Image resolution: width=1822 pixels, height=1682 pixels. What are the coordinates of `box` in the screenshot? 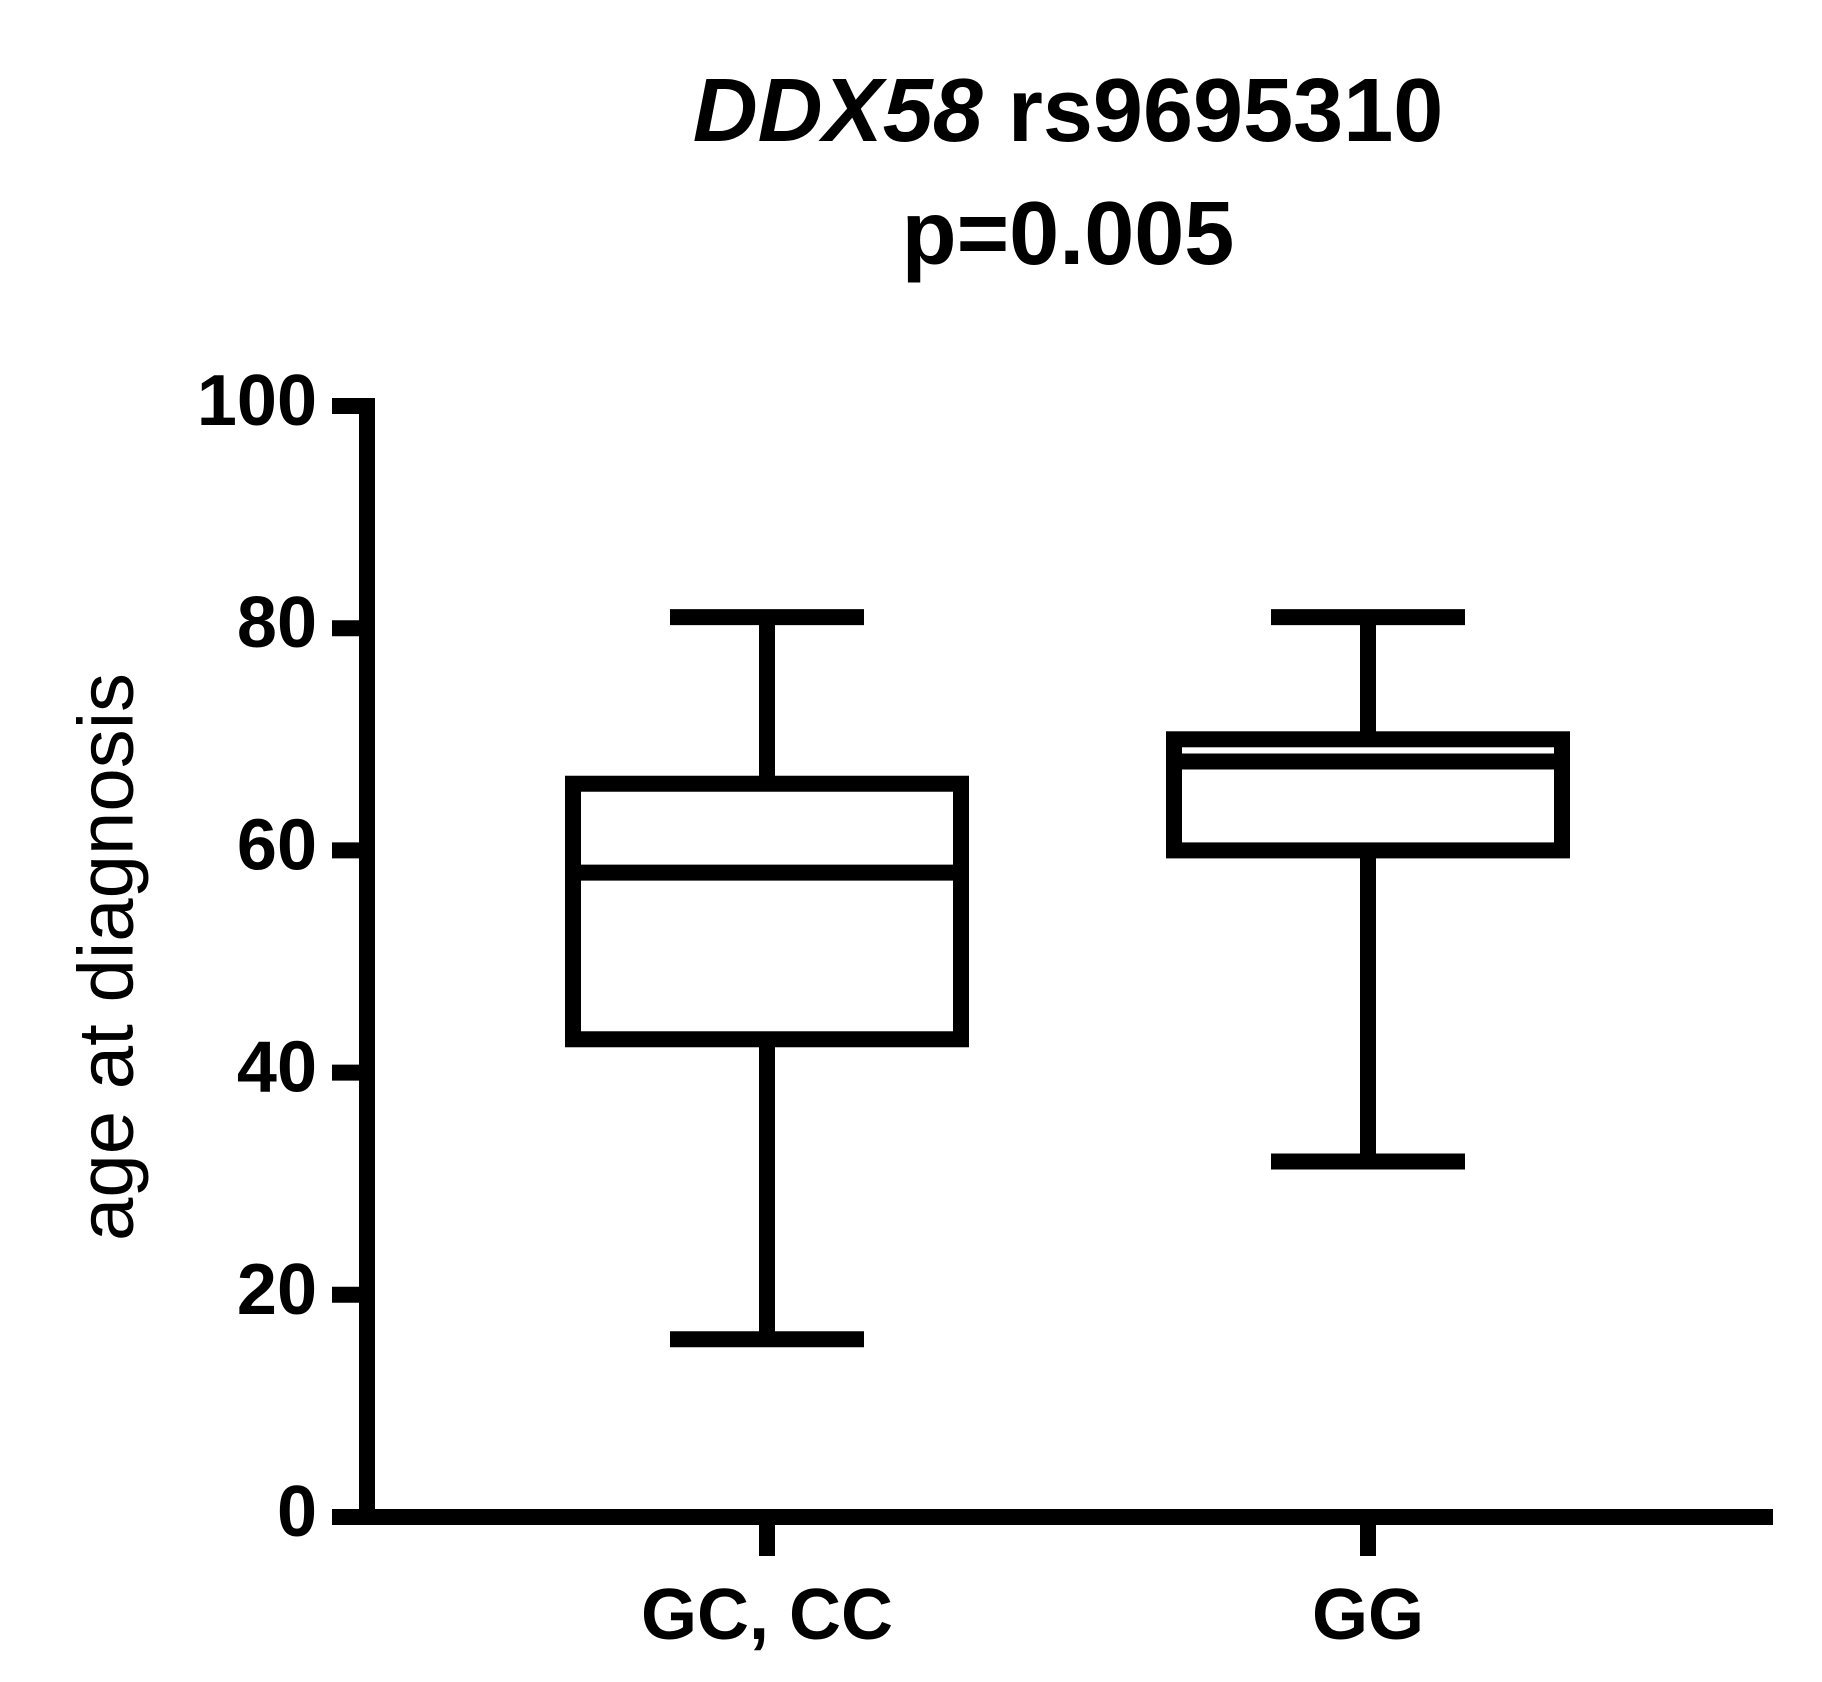 It's located at (767, 911).